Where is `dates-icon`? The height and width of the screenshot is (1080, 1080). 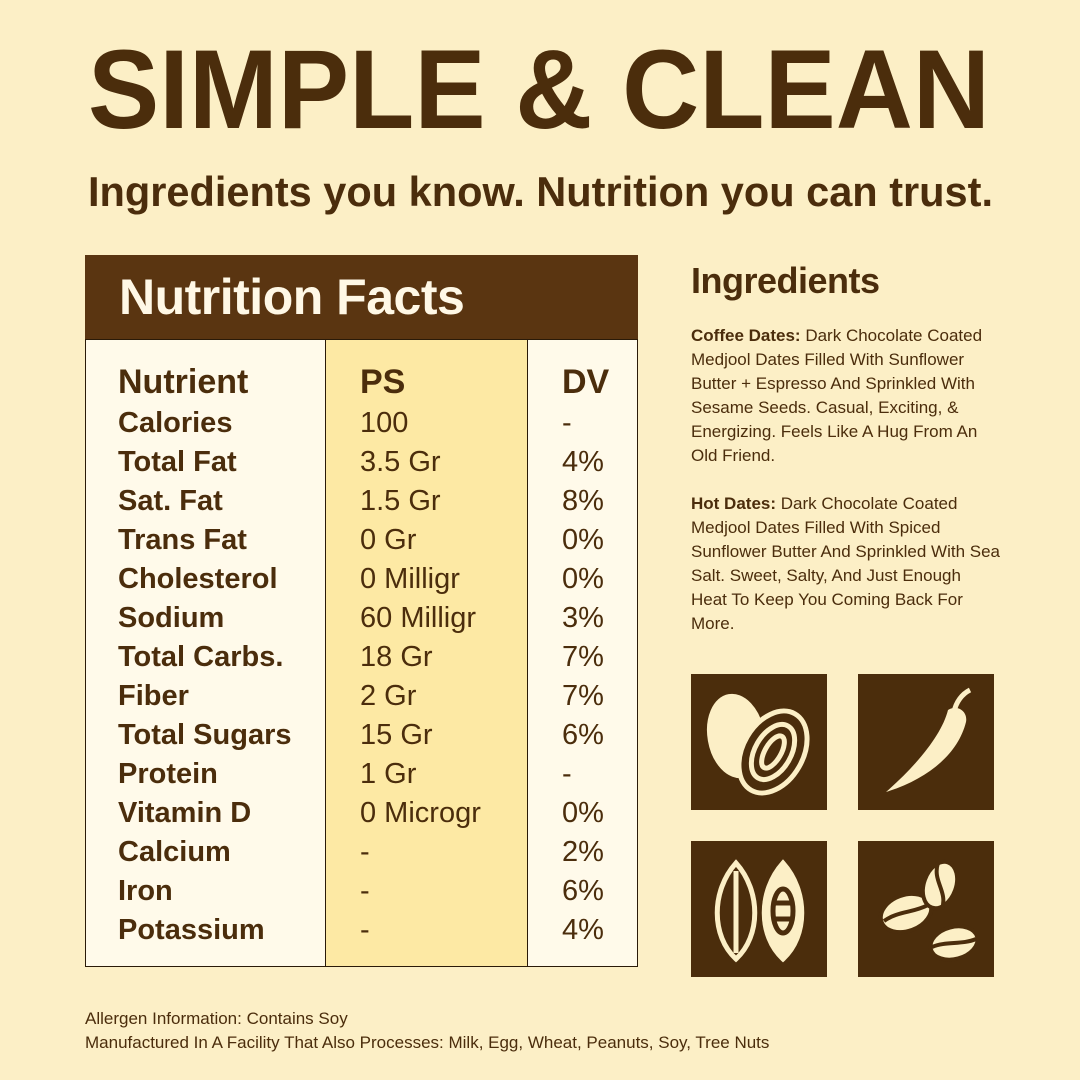
dates-icon is located at coordinates (759, 742).